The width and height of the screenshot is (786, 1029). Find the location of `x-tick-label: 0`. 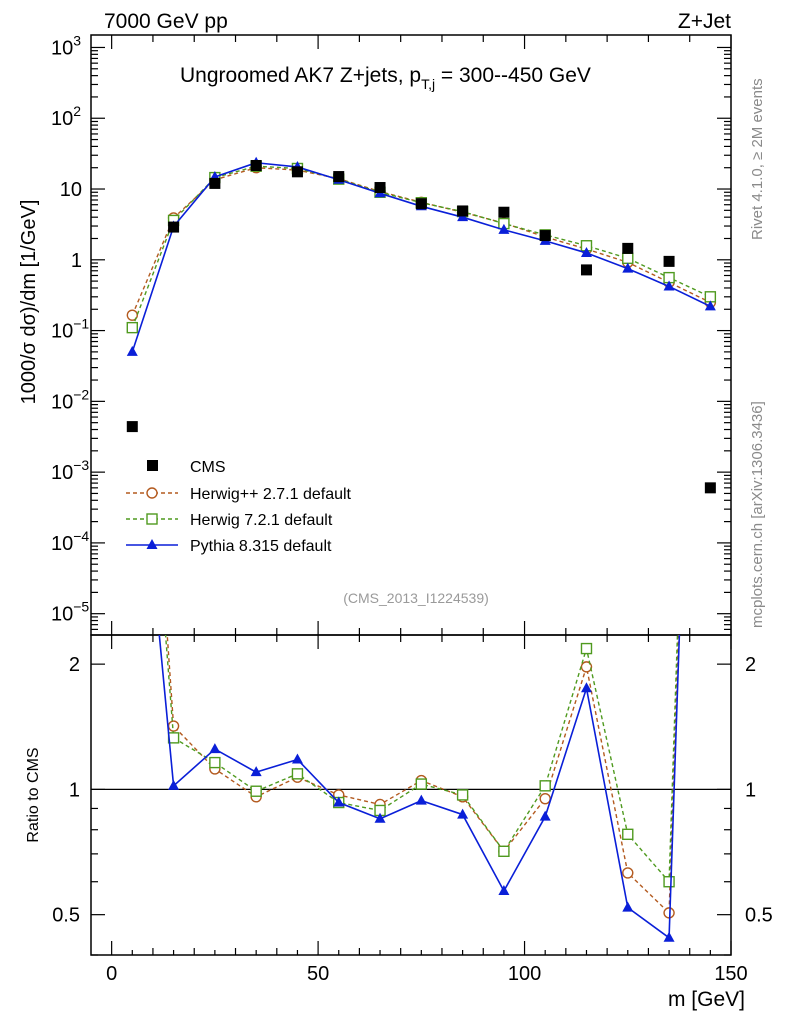

x-tick-label: 0 is located at coordinates (111, 974).